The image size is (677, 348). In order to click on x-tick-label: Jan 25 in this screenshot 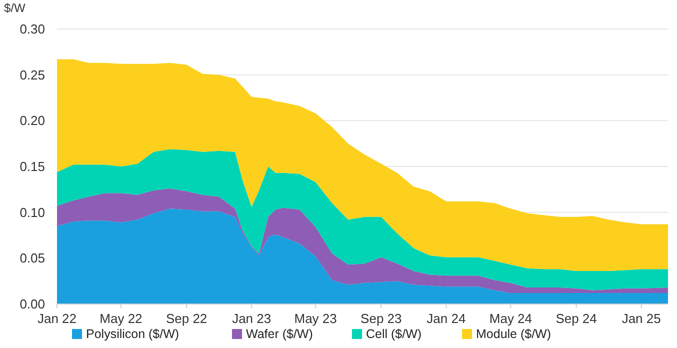, I will do `click(641, 318)`.